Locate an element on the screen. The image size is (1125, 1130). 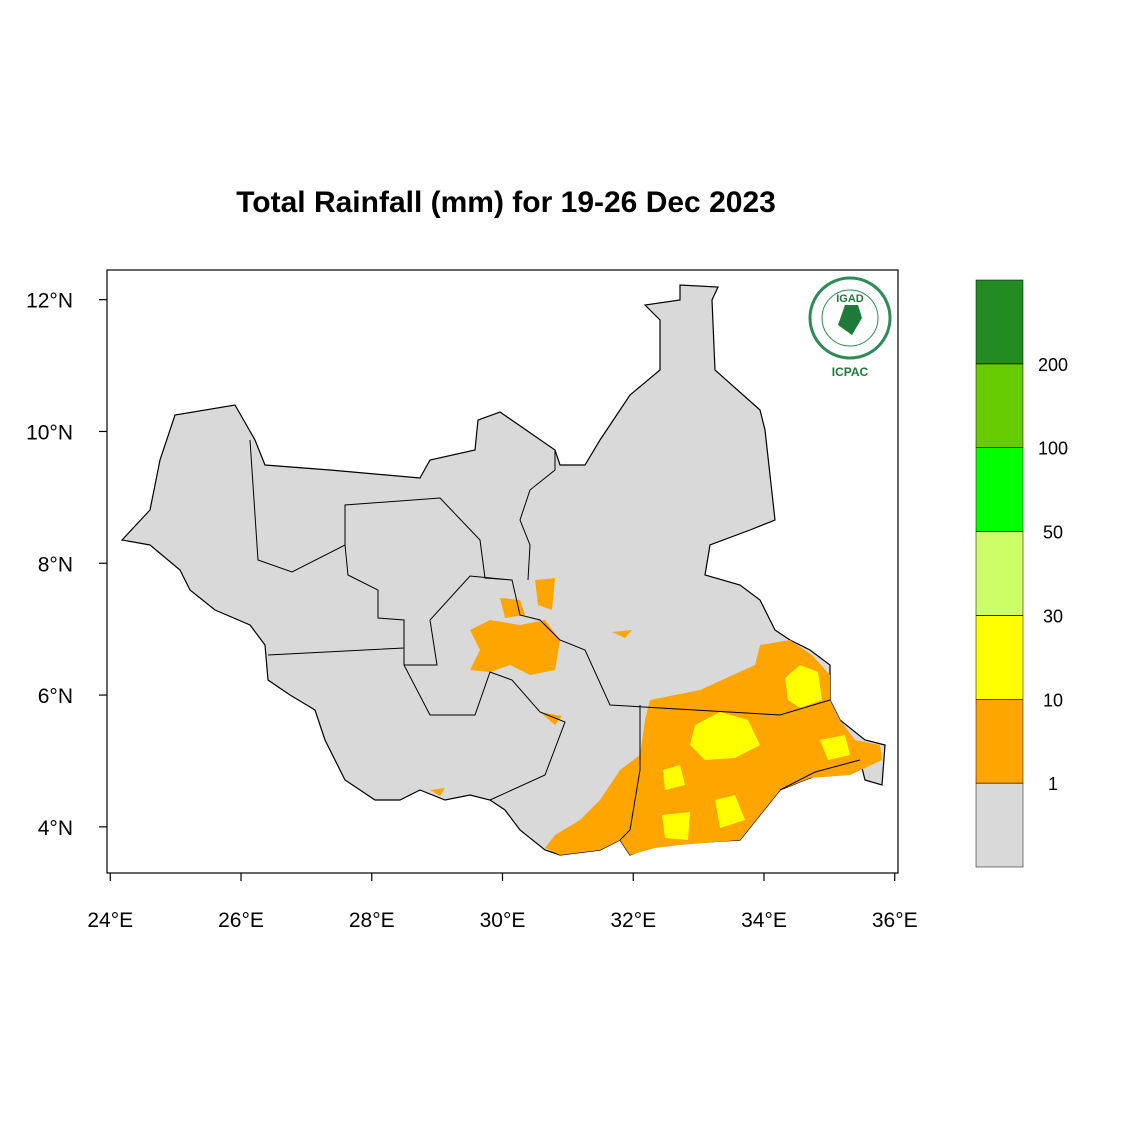
colorbar-label: 100 is located at coordinates (1053, 449).